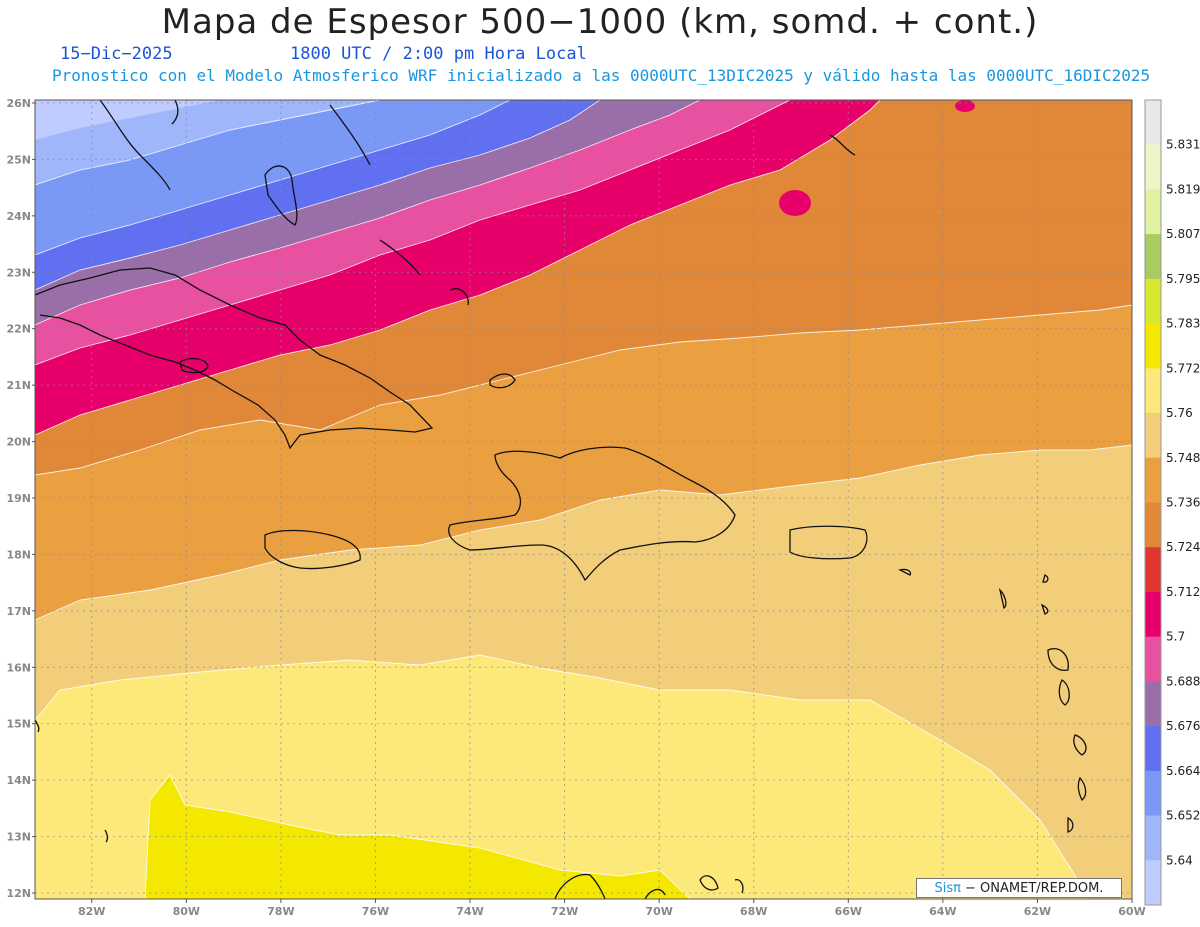 This screenshot has height=927, width=1200. What do you see at coordinates (1131, 911) in the screenshot?
I see `longitude-label: 60W` at bounding box center [1131, 911].